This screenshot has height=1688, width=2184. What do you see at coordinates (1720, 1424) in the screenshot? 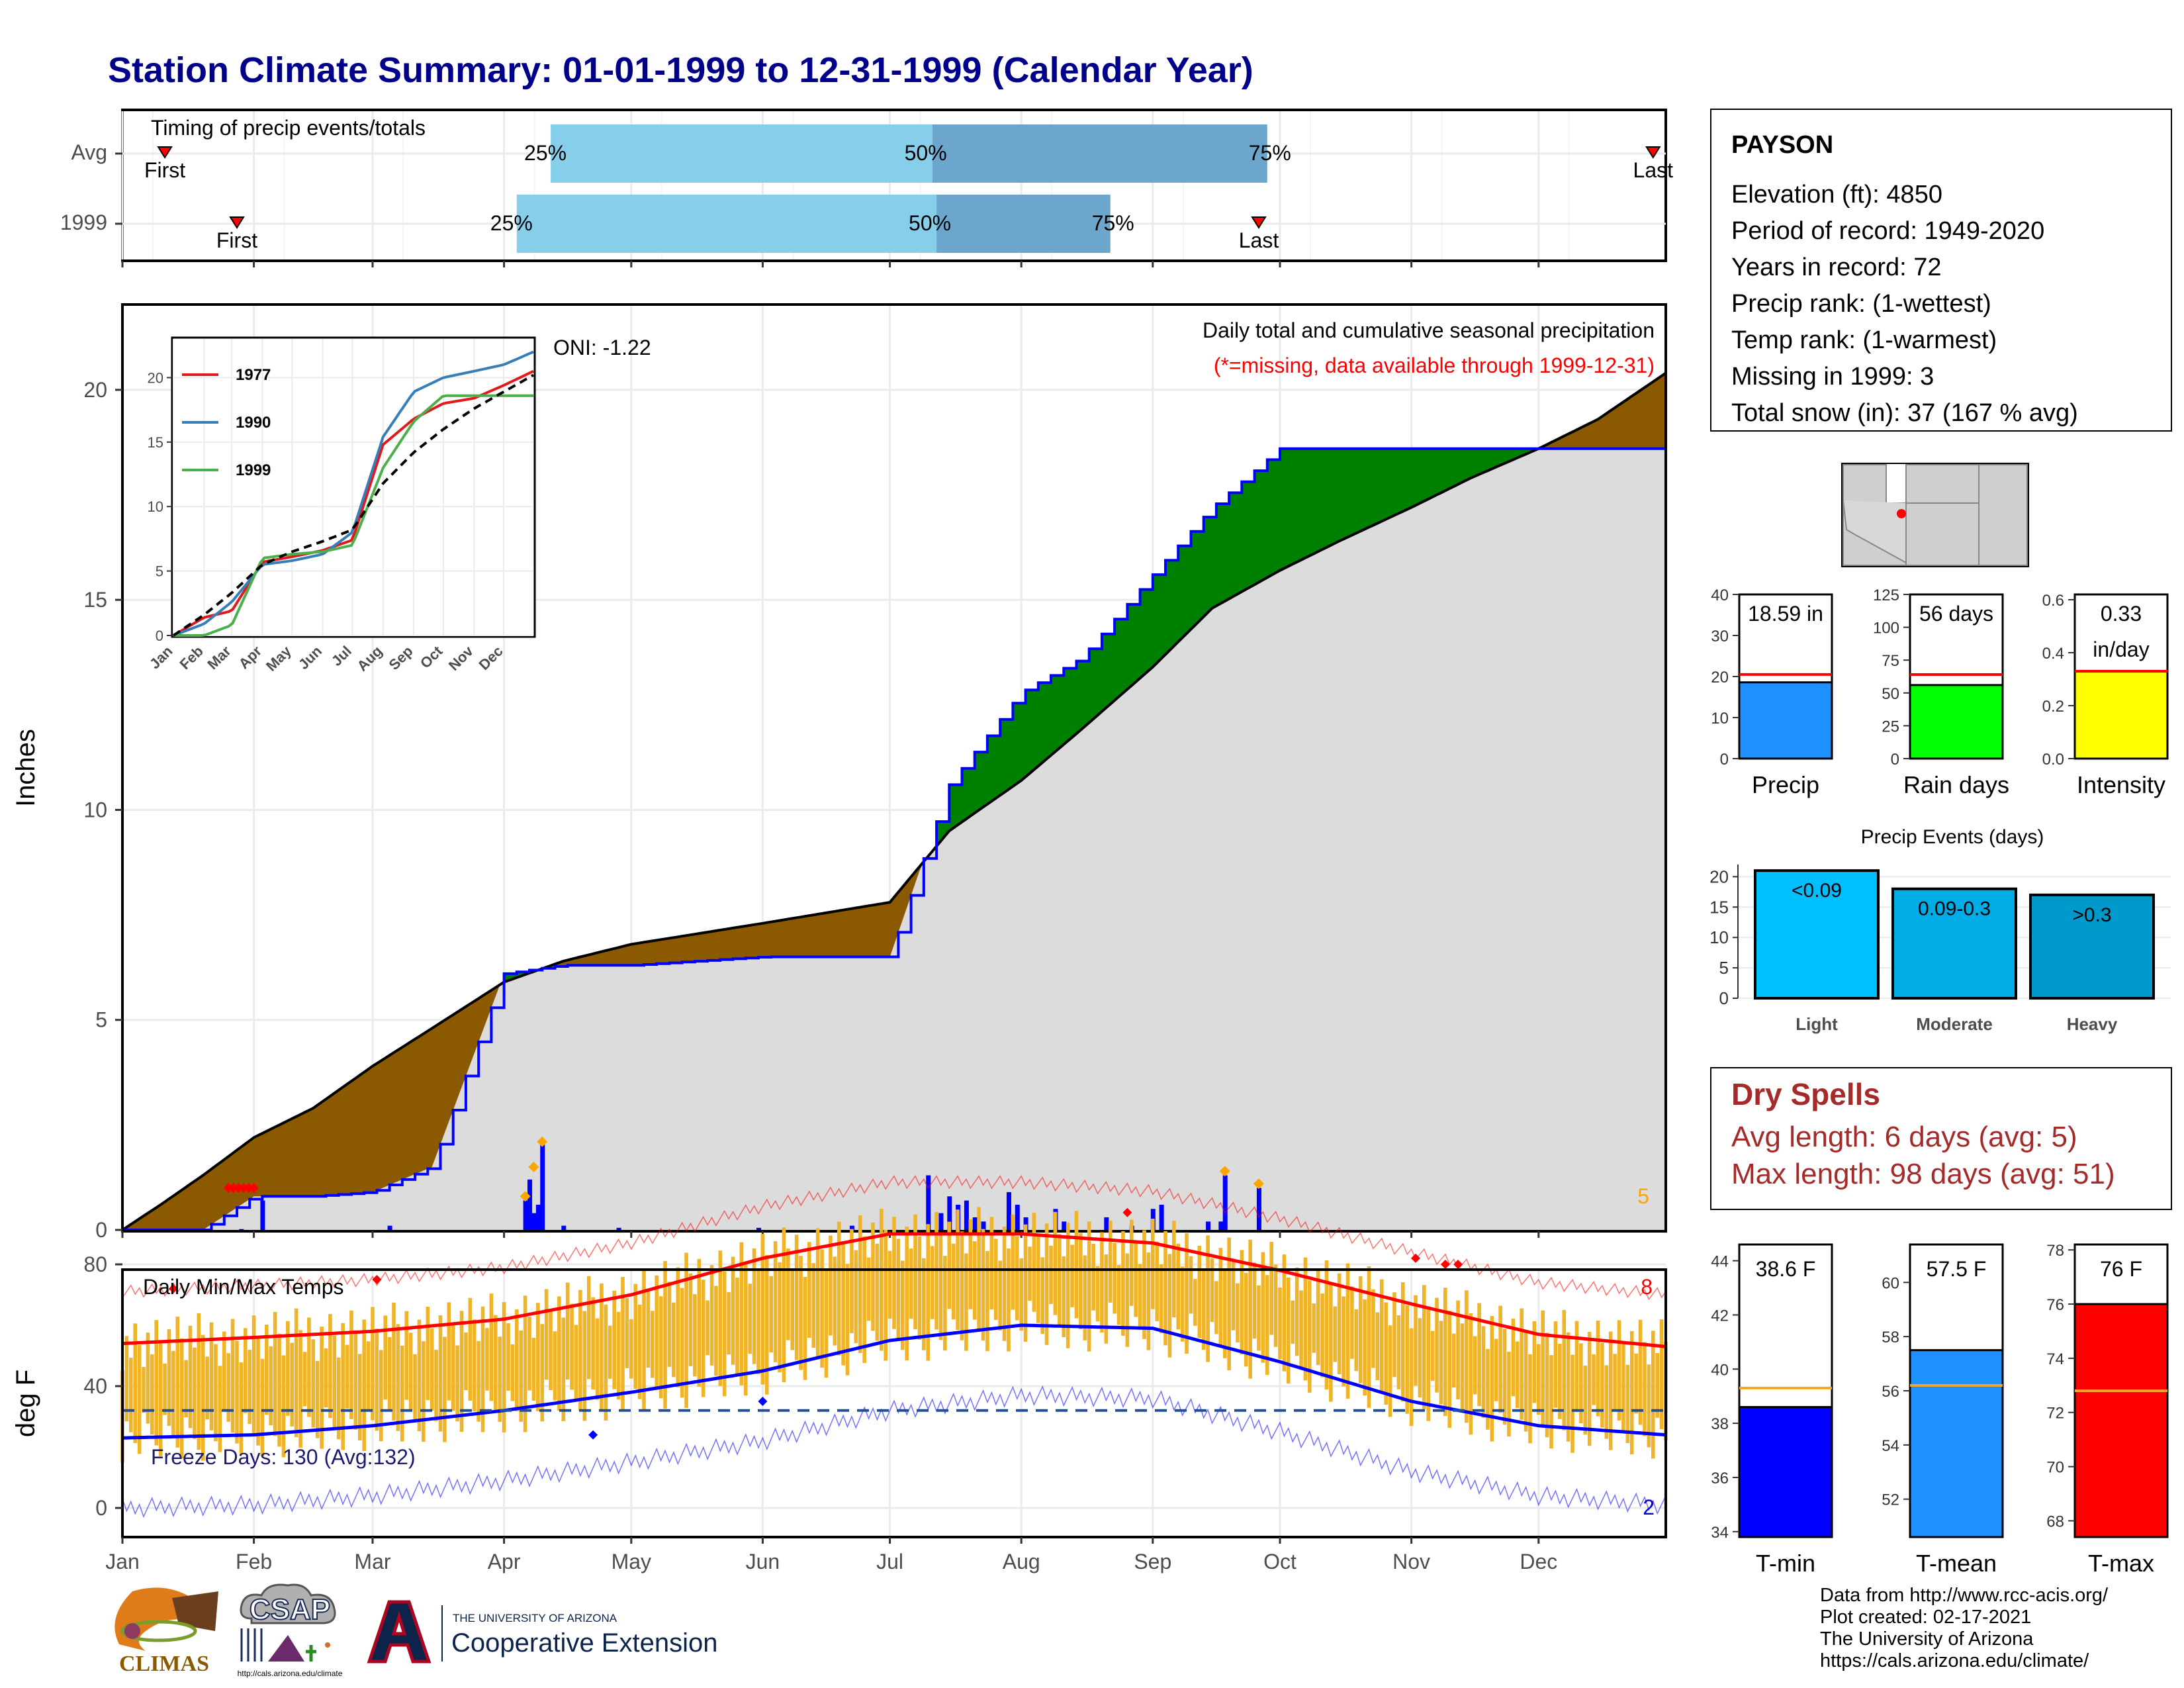
I see `gauge-tick-label: 38` at bounding box center [1720, 1424].